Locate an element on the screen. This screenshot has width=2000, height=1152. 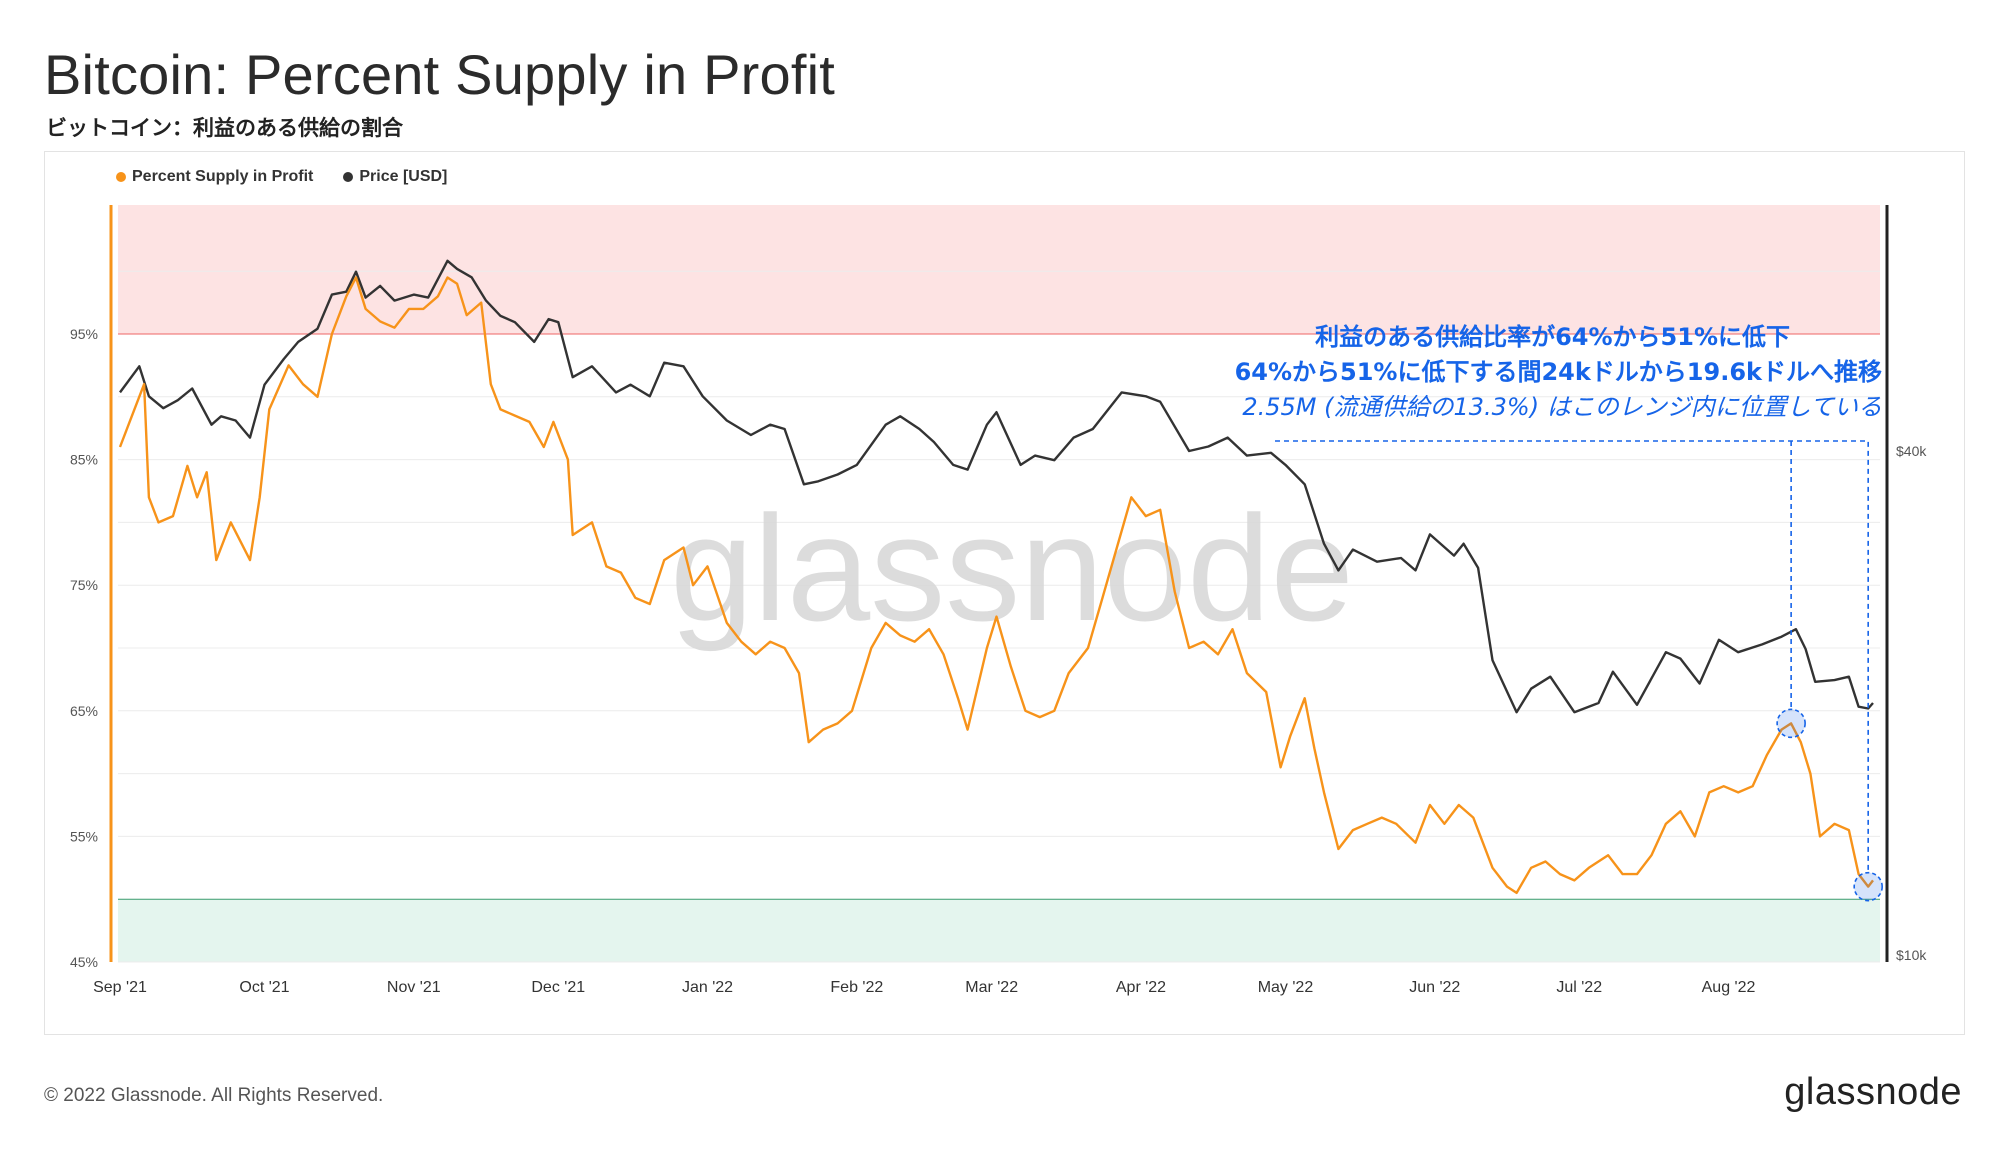
annotation-line: 64%から51%に低下する間24kドルから19.6kドルへ推移 is located at coordinates (1558, 372).